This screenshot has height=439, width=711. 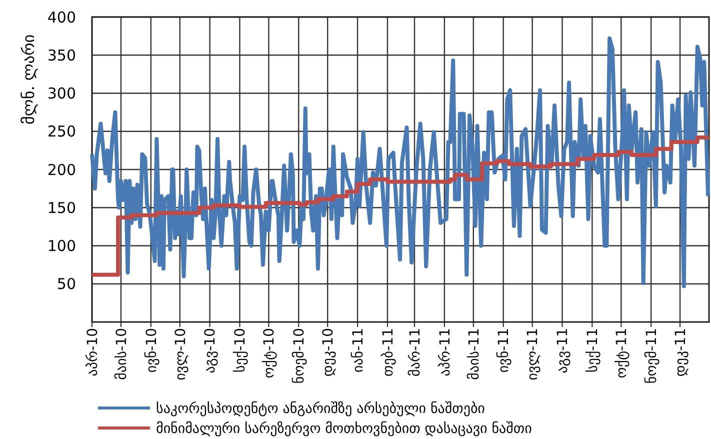 I want to click on x-tick-label: აპრ-10, so click(x=92, y=352).